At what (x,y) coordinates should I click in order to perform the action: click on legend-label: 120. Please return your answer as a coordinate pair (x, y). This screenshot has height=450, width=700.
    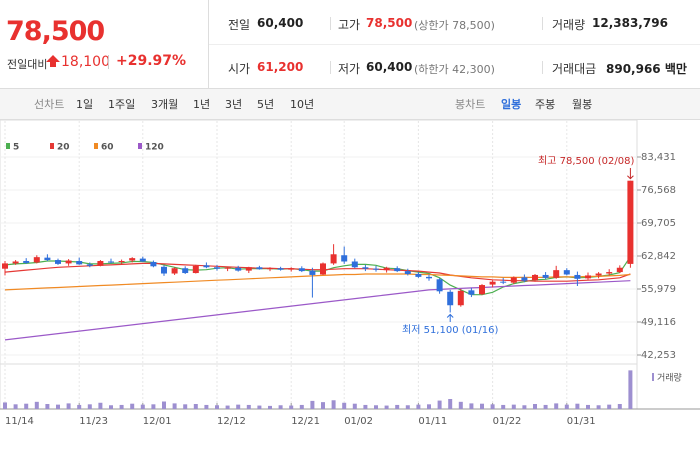
    Looking at the image, I should click on (154, 148).